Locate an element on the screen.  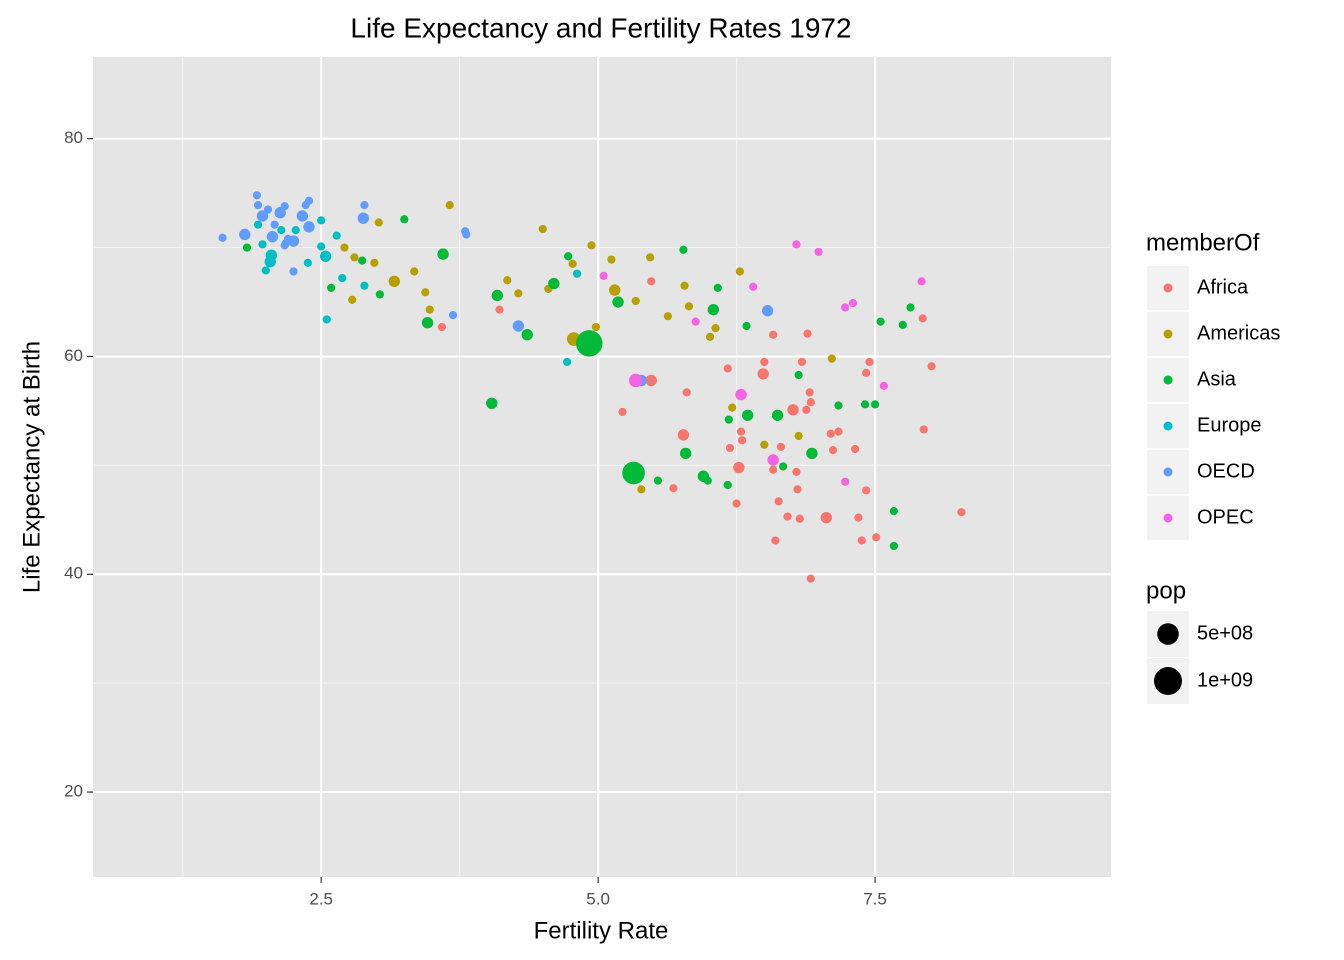
legend-title: memberOf is located at coordinates (1203, 242).